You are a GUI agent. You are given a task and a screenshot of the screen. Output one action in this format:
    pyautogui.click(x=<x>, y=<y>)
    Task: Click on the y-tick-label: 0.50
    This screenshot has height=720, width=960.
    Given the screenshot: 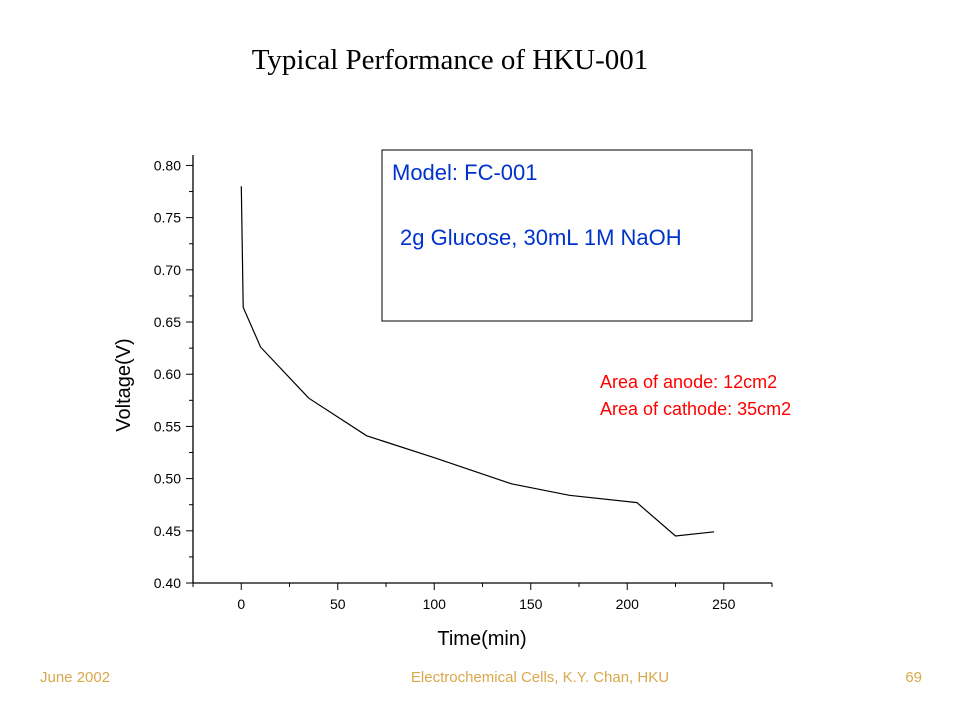 What is the action you would take?
    pyautogui.click(x=167, y=479)
    